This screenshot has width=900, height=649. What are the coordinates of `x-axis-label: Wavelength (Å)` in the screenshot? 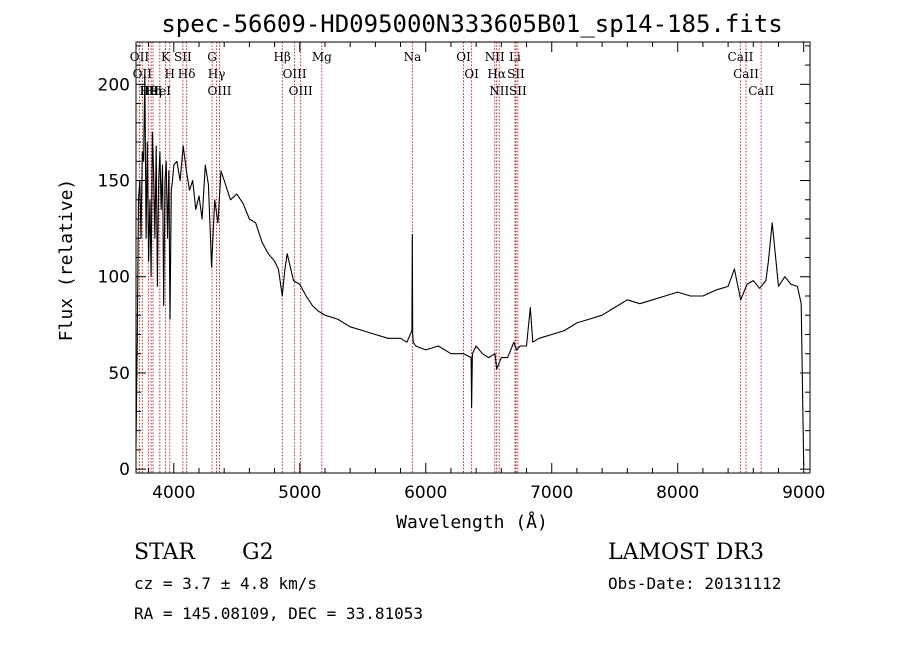 It's located at (472, 522).